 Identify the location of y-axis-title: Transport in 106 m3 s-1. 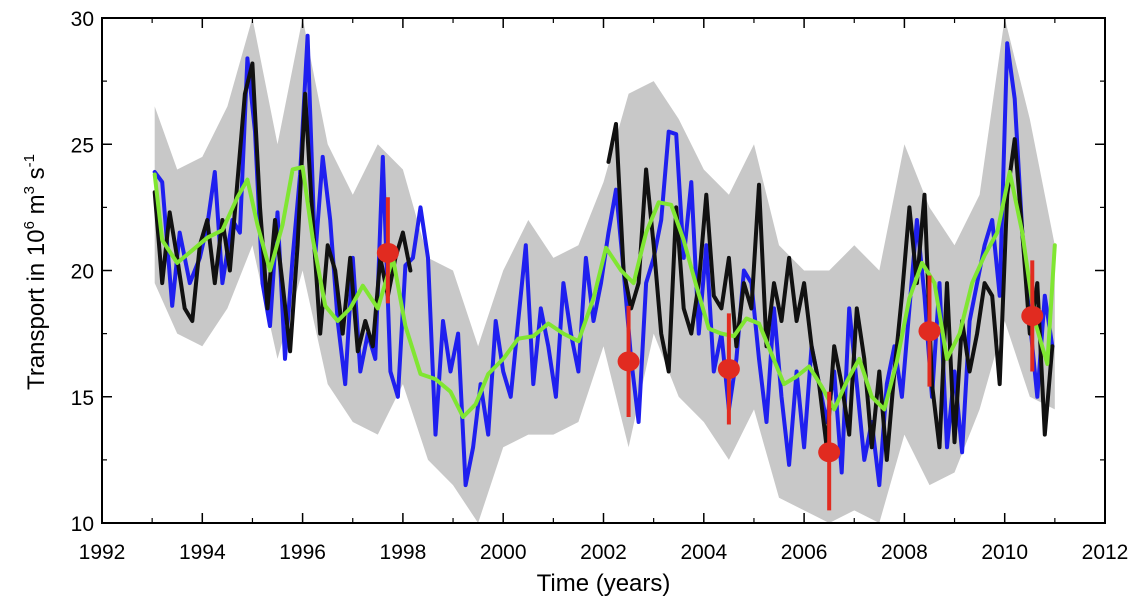
(35, 272).